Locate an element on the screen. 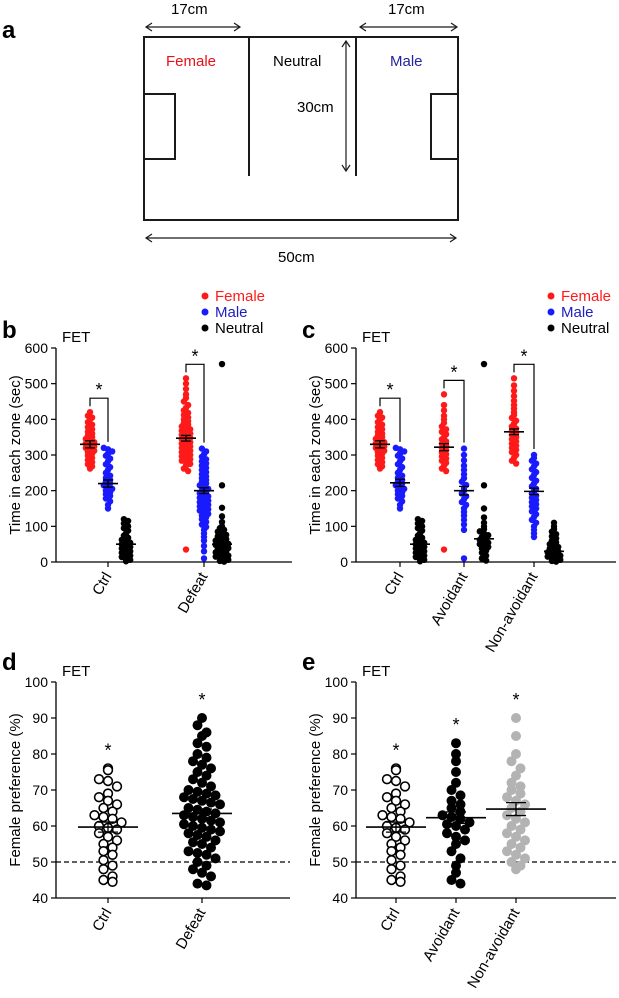  dim-label-height: 30cm is located at coordinates (315, 107).